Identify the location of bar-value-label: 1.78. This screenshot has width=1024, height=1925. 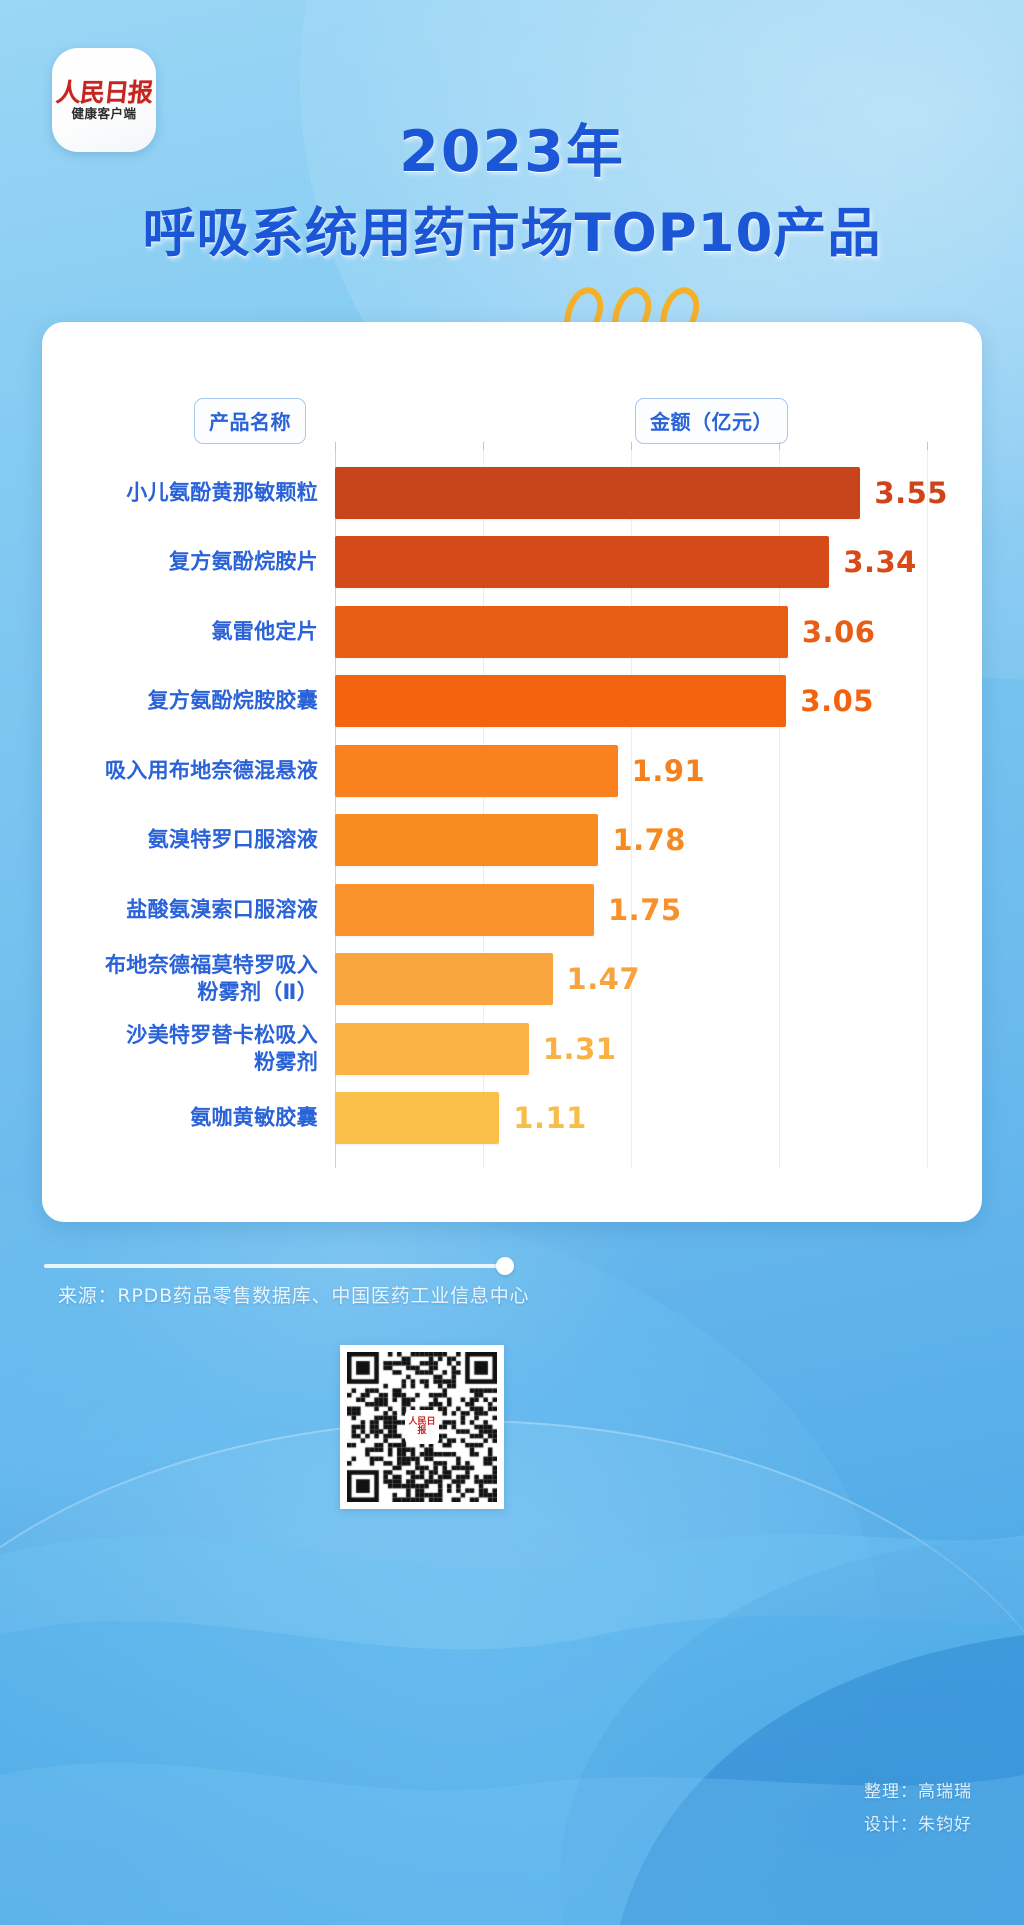
(649, 840).